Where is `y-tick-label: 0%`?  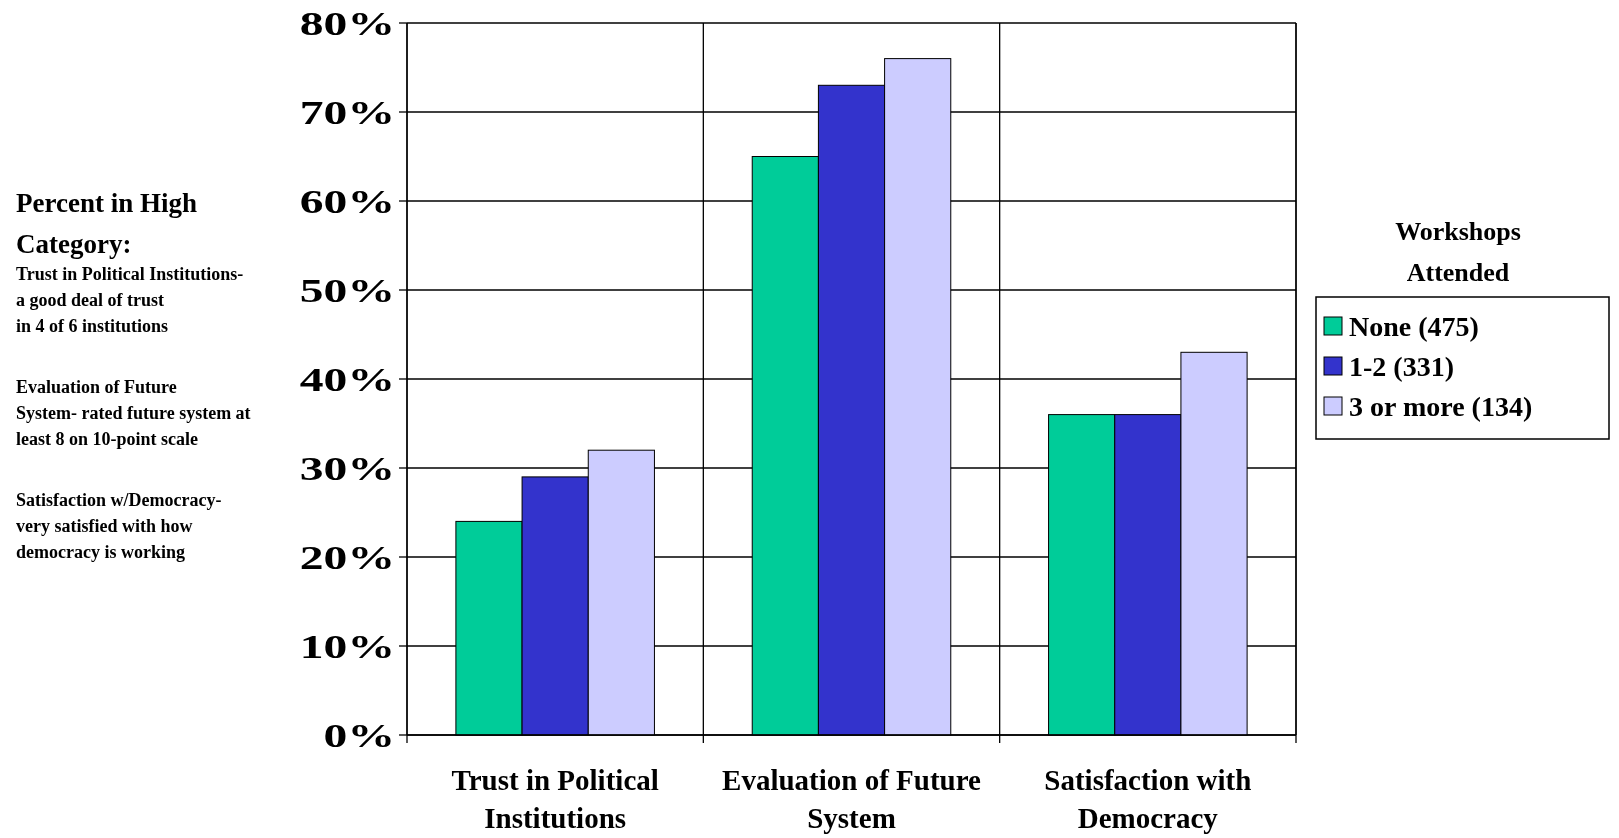 y-tick-label: 0% is located at coordinates (359, 735).